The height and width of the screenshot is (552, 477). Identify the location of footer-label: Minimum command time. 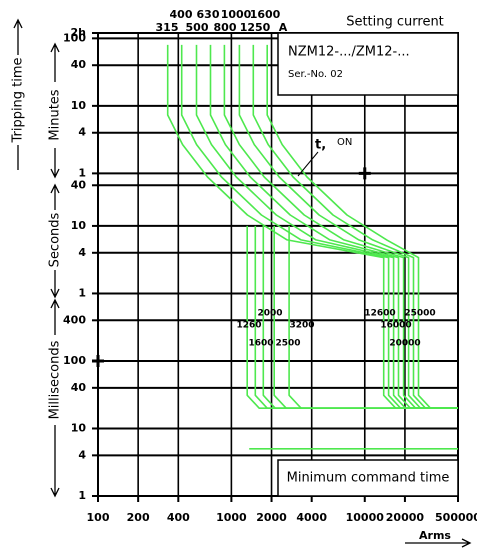
(368, 478).